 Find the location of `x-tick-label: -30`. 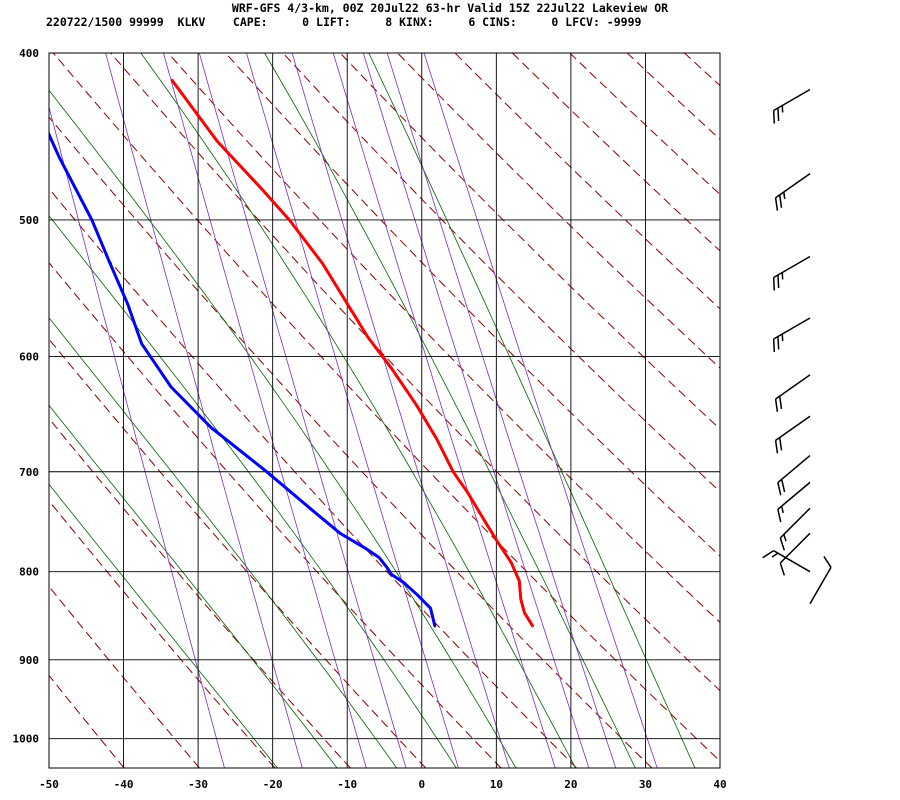

x-tick-label: -30 is located at coordinates (198, 784).